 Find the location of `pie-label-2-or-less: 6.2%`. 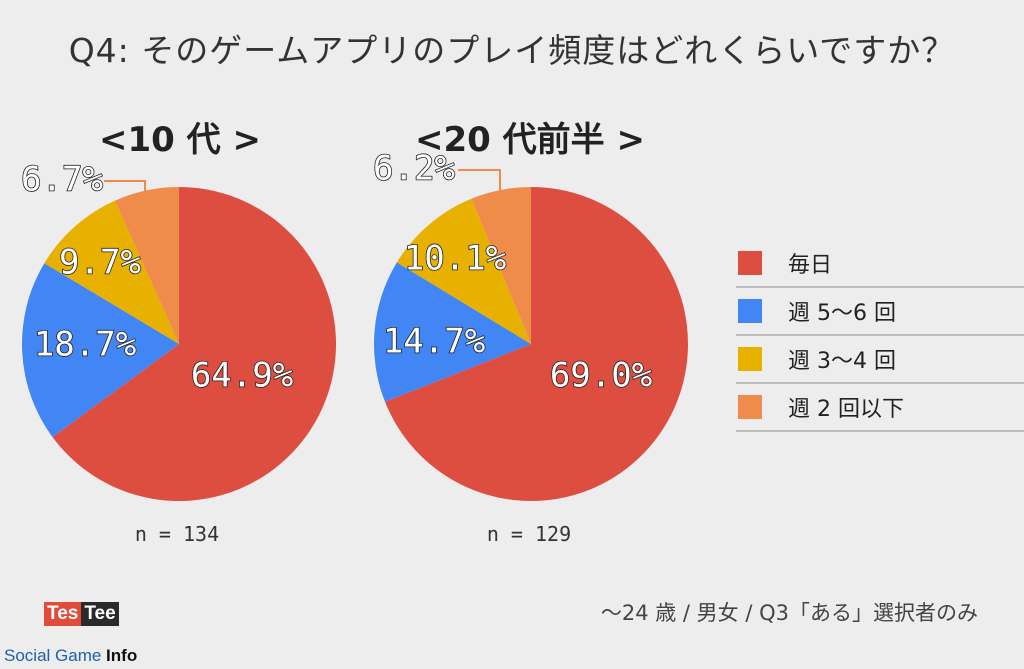

pie-label-2-or-less: 6.2% is located at coordinates (414, 169).